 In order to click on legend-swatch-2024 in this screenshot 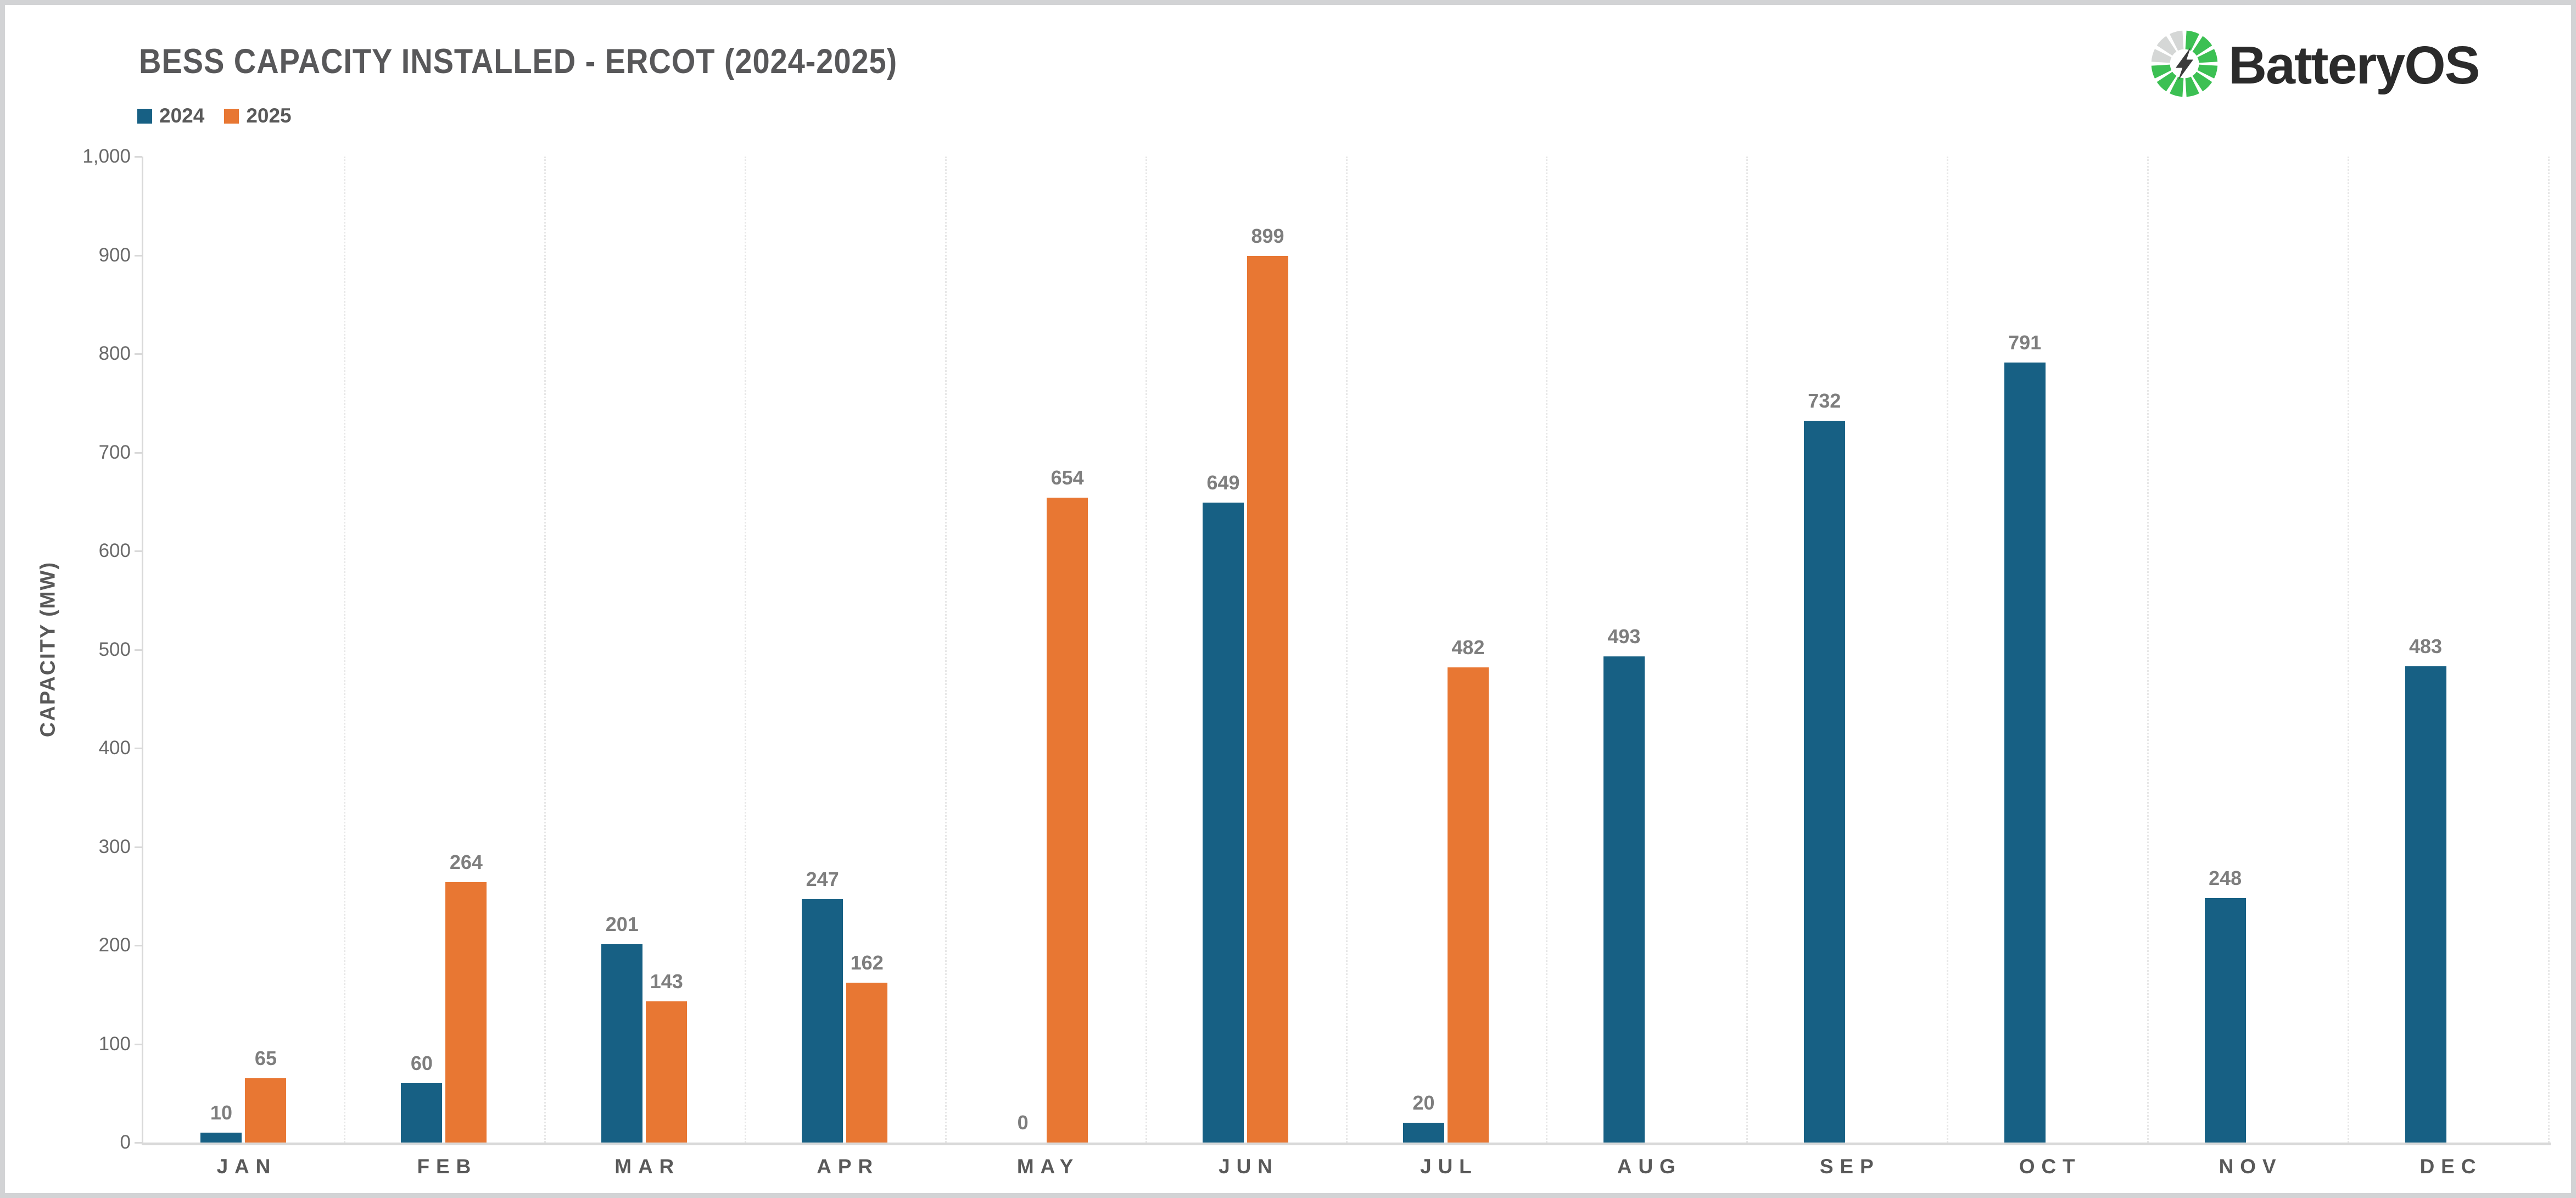, I will do `click(145, 116)`.